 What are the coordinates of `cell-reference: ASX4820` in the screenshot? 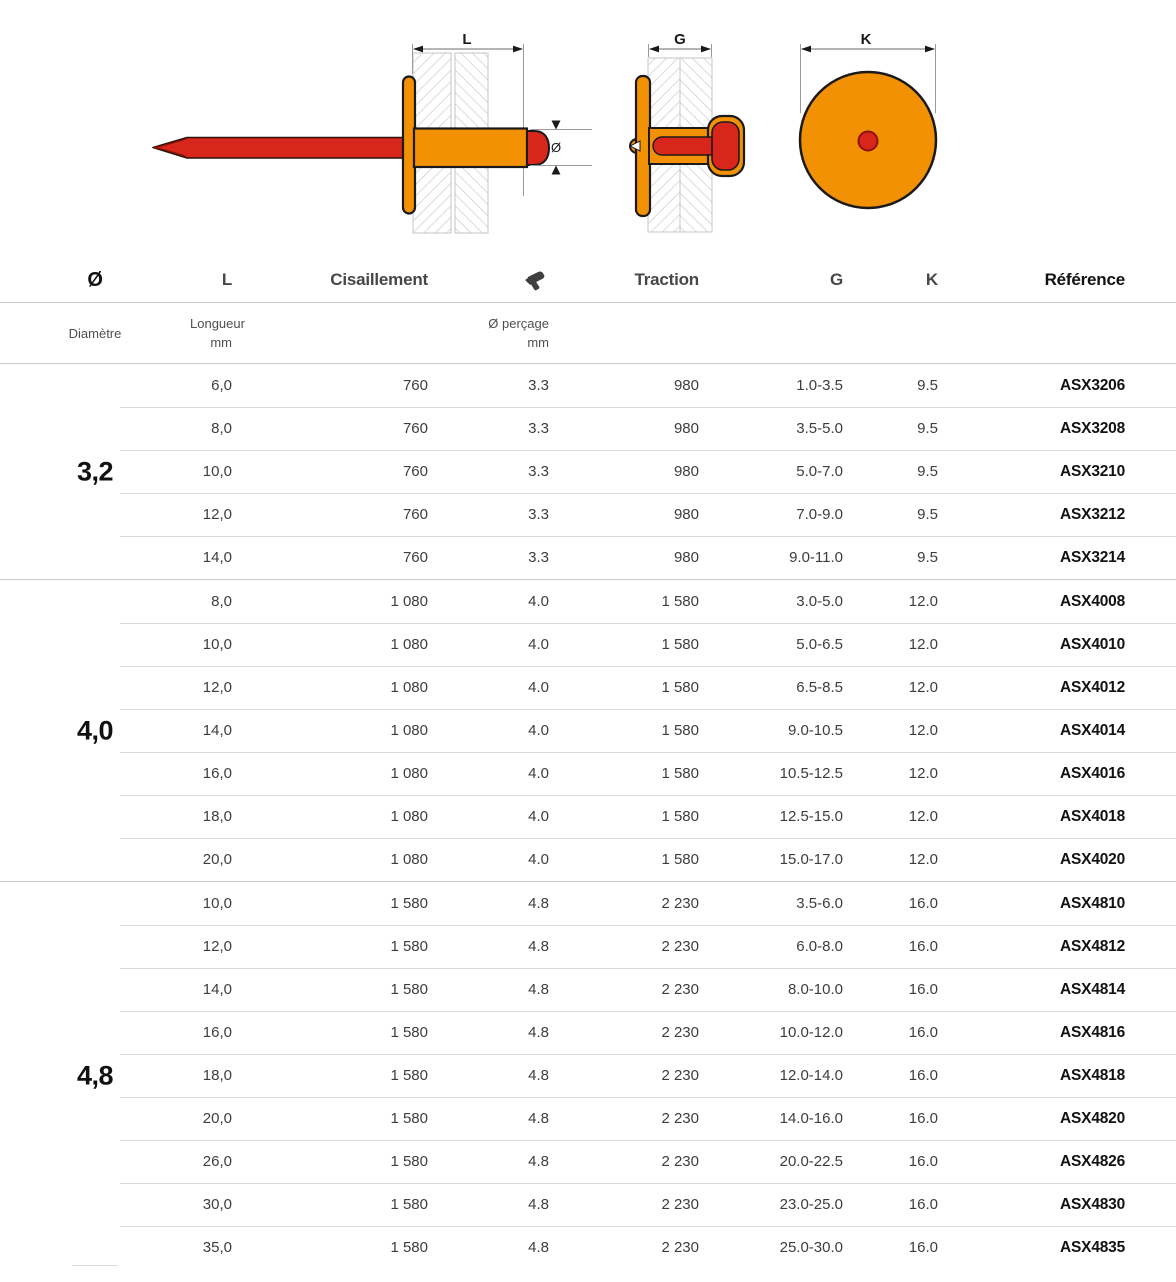 It's located at (1092, 1118).